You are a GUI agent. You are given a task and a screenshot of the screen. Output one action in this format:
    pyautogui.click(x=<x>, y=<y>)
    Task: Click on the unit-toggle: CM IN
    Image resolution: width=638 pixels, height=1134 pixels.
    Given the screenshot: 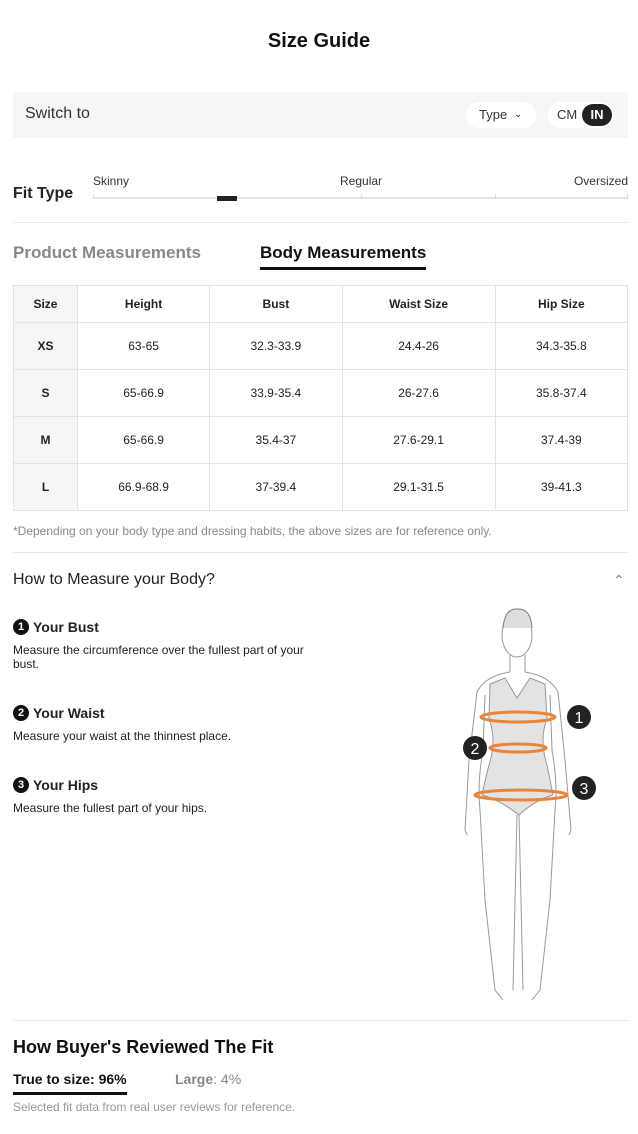 What is the action you would take?
    pyautogui.click(x=581, y=115)
    